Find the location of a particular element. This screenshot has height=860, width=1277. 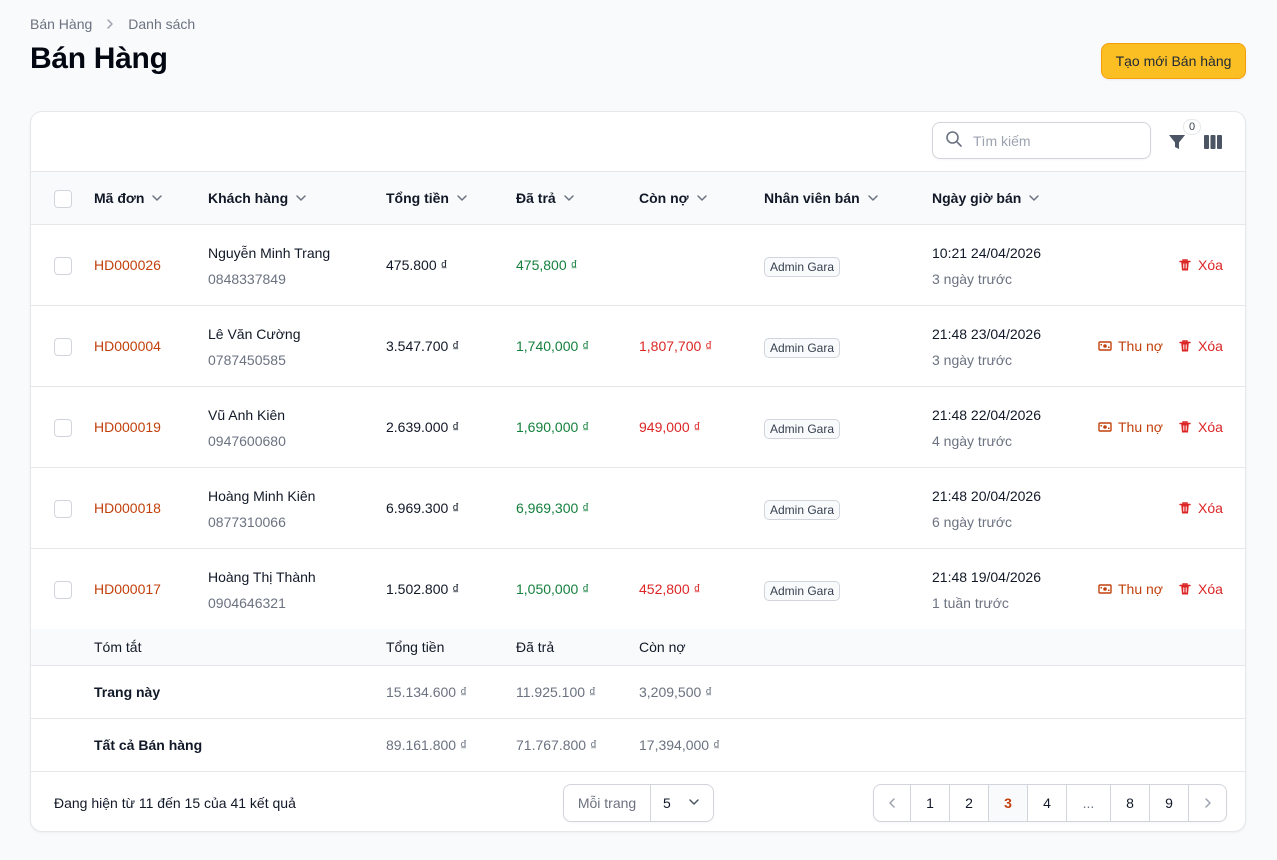

staff-badge: Admin Gara is located at coordinates (802, 510).